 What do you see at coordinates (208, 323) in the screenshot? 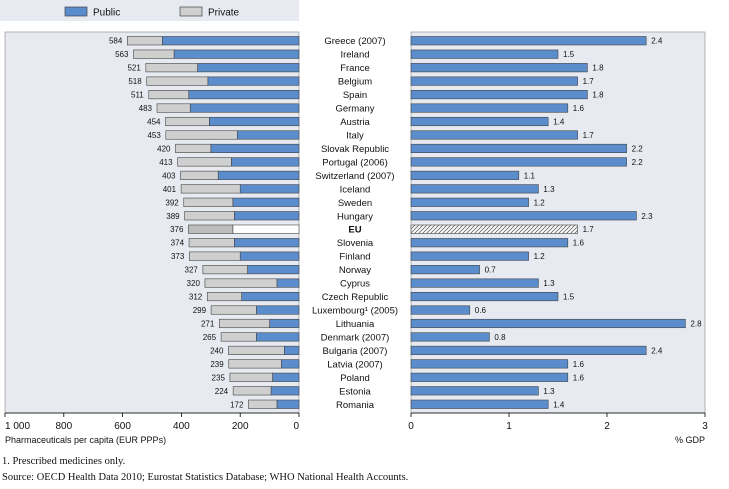
I see `total-label: 271` at bounding box center [208, 323].